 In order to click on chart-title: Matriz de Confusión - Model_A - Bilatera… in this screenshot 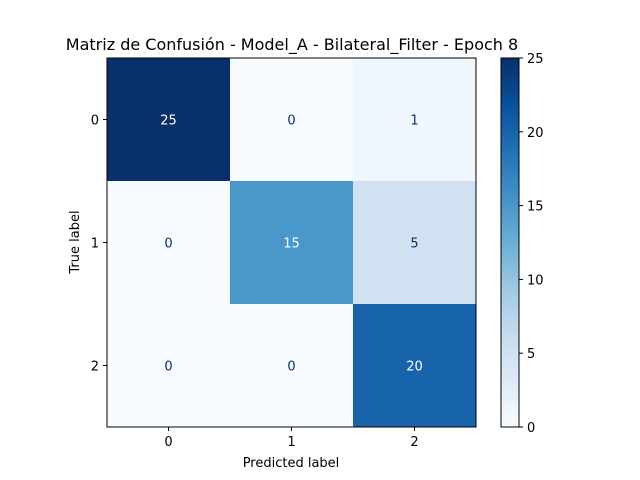, I will do `click(292, 45)`.